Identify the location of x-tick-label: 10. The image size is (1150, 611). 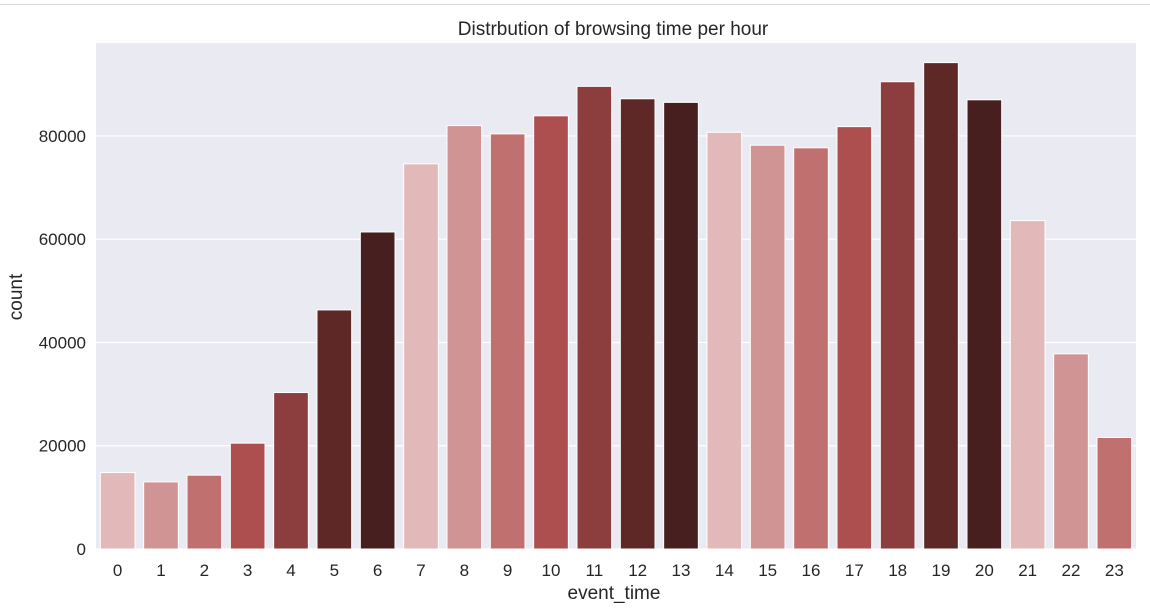
(551, 570).